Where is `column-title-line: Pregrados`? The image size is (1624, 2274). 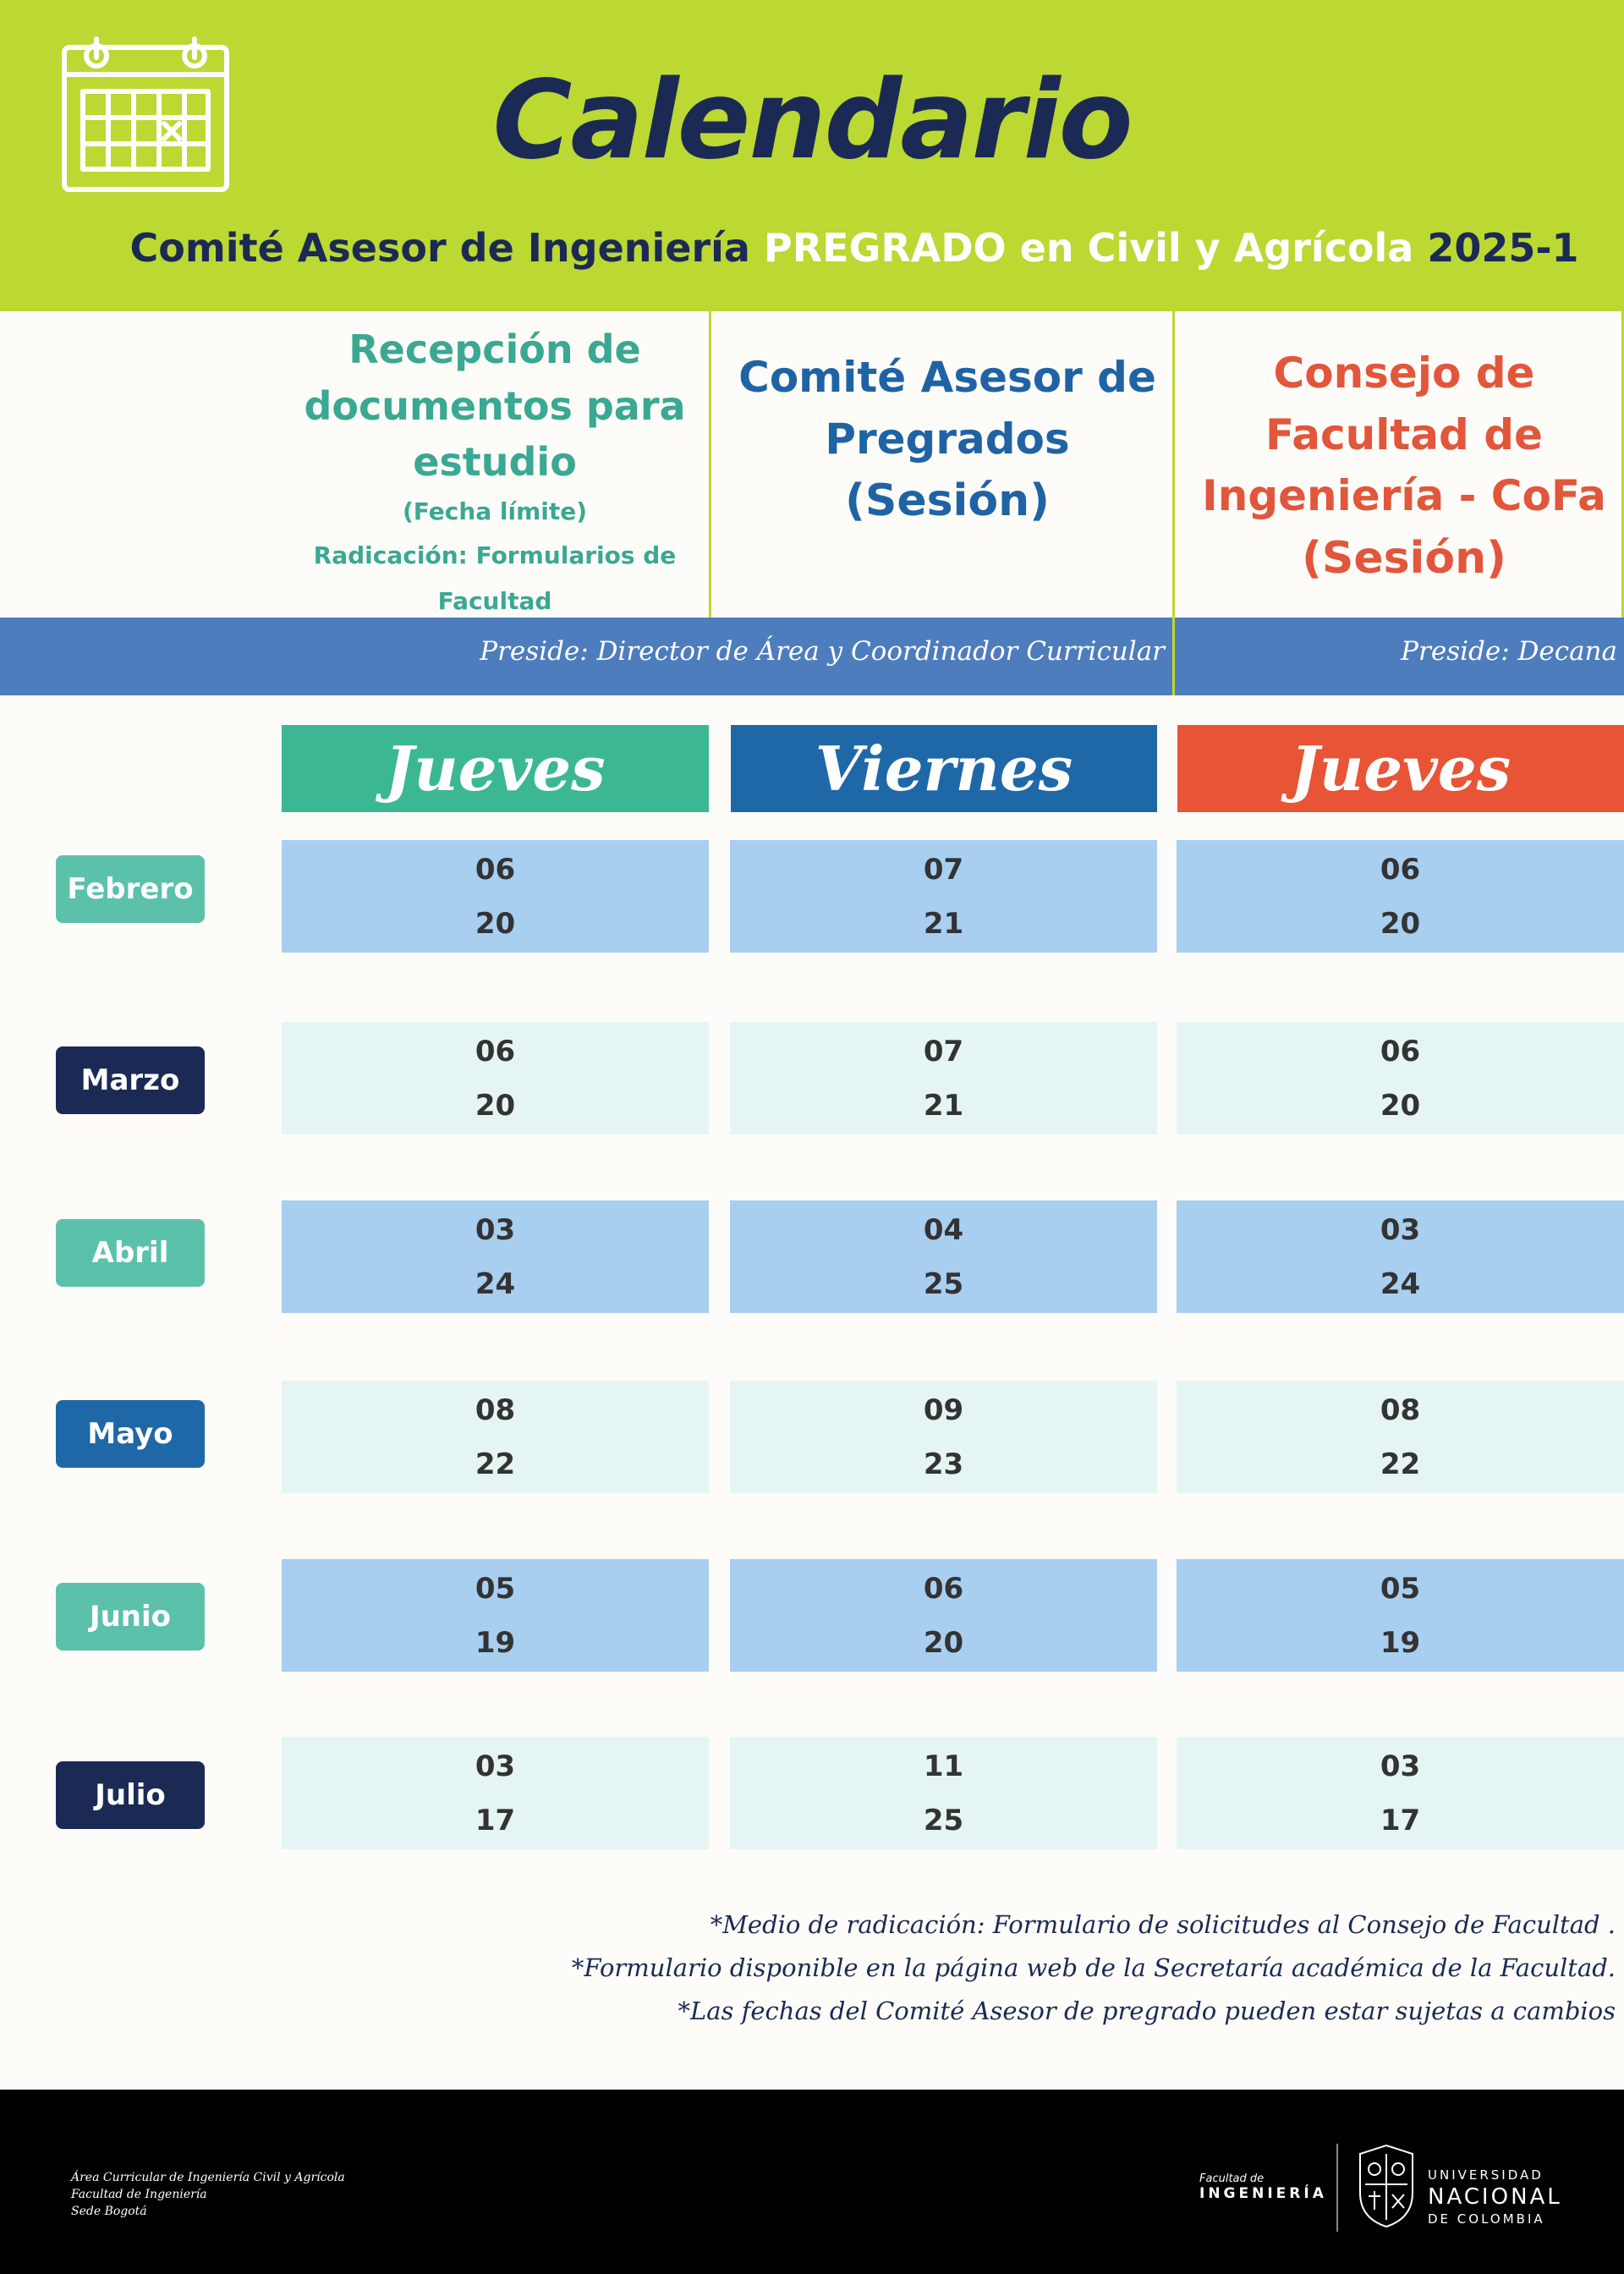
column-title-line: Pregrados is located at coordinates (948, 439).